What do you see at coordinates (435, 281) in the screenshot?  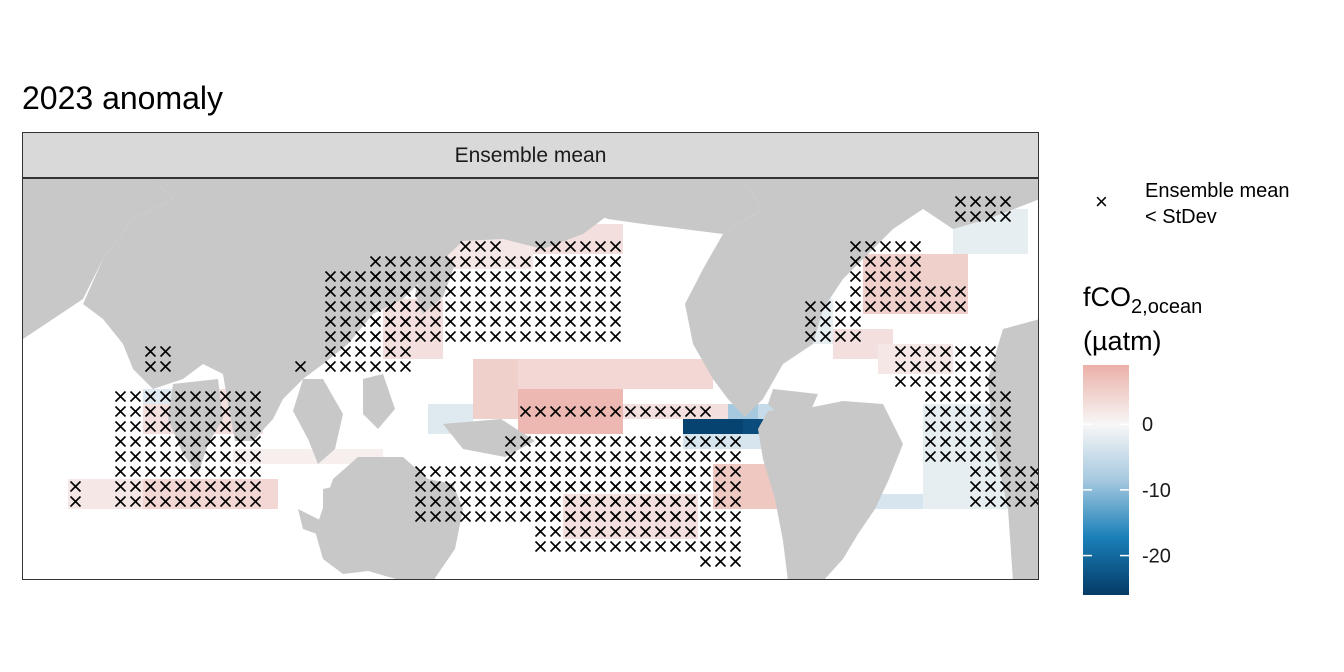 I see `landmass-japan` at bounding box center [435, 281].